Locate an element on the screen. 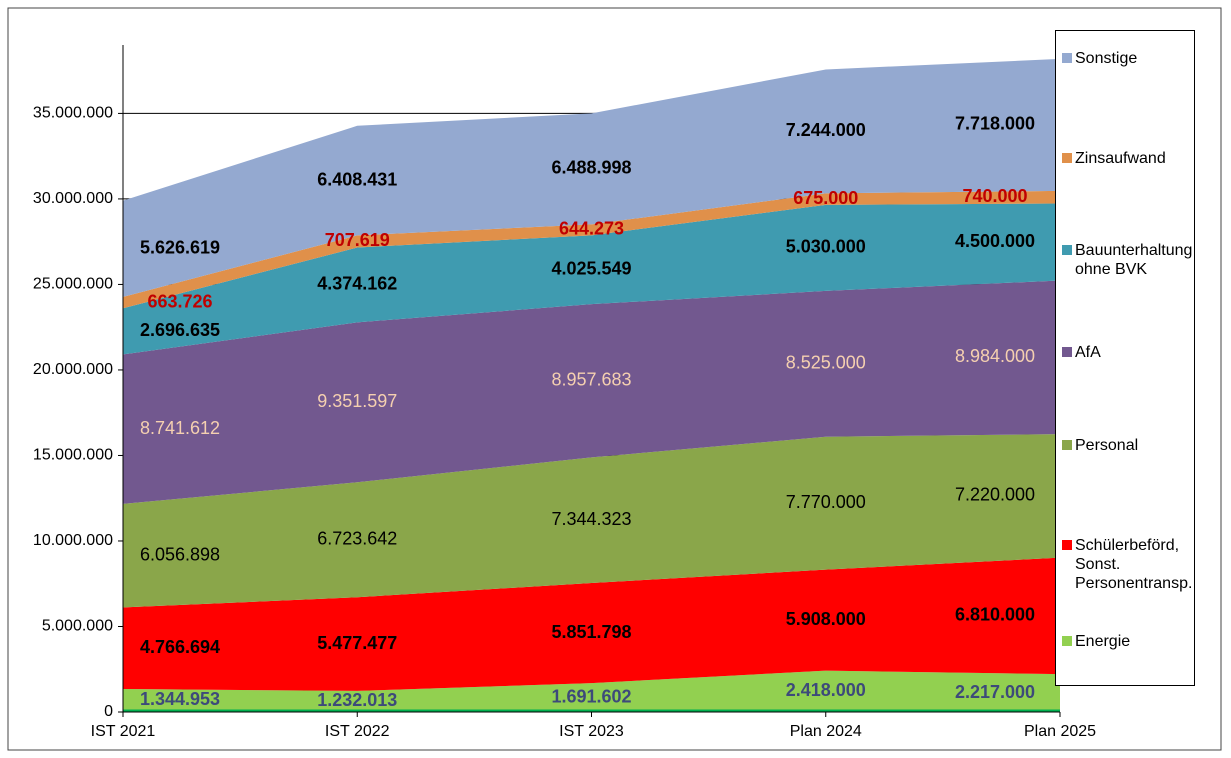 Image resolution: width=1231 pixels, height=758 pixels. data-label: 7.718.000 is located at coordinates (995, 124).